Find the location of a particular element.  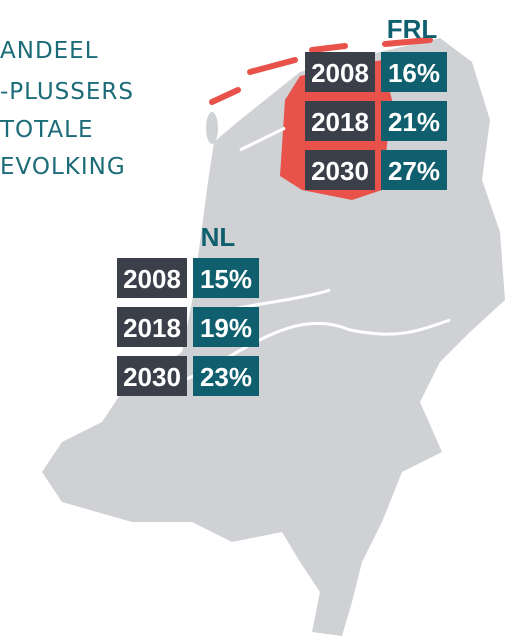

share: 23% is located at coordinates (226, 377).